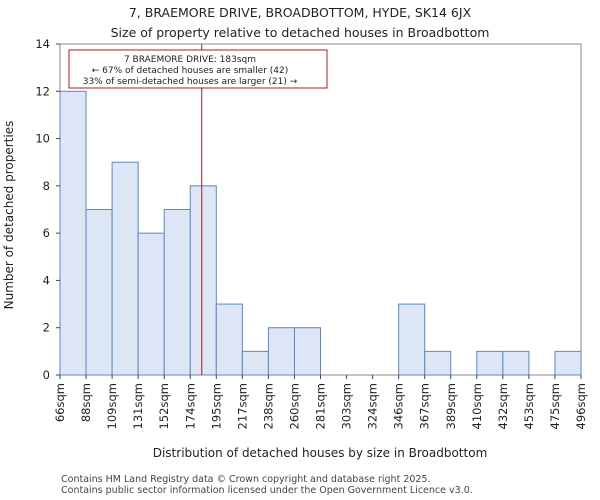 Image resolution: width=600 pixels, height=500 pixels. Describe the element at coordinates (242, 406) in the screenshot. I see `x-tick-label-217sqm: 217sqm` at that location.